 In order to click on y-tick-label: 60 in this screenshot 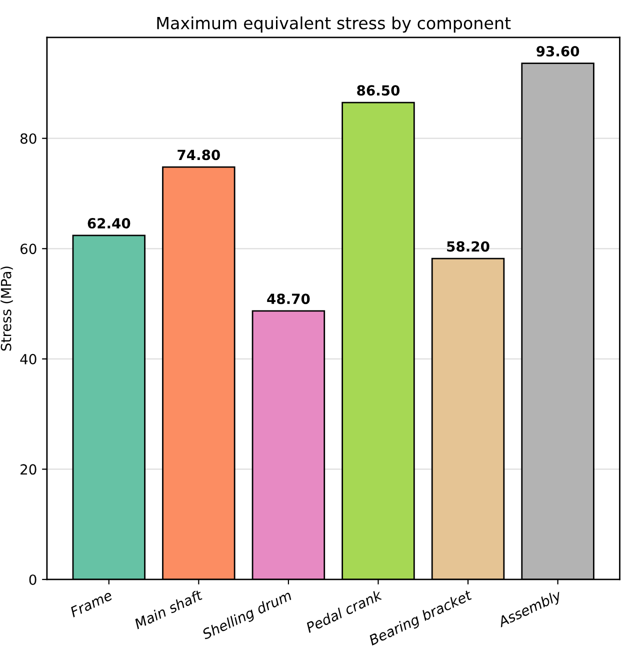, I will do `click(28, 249)`.